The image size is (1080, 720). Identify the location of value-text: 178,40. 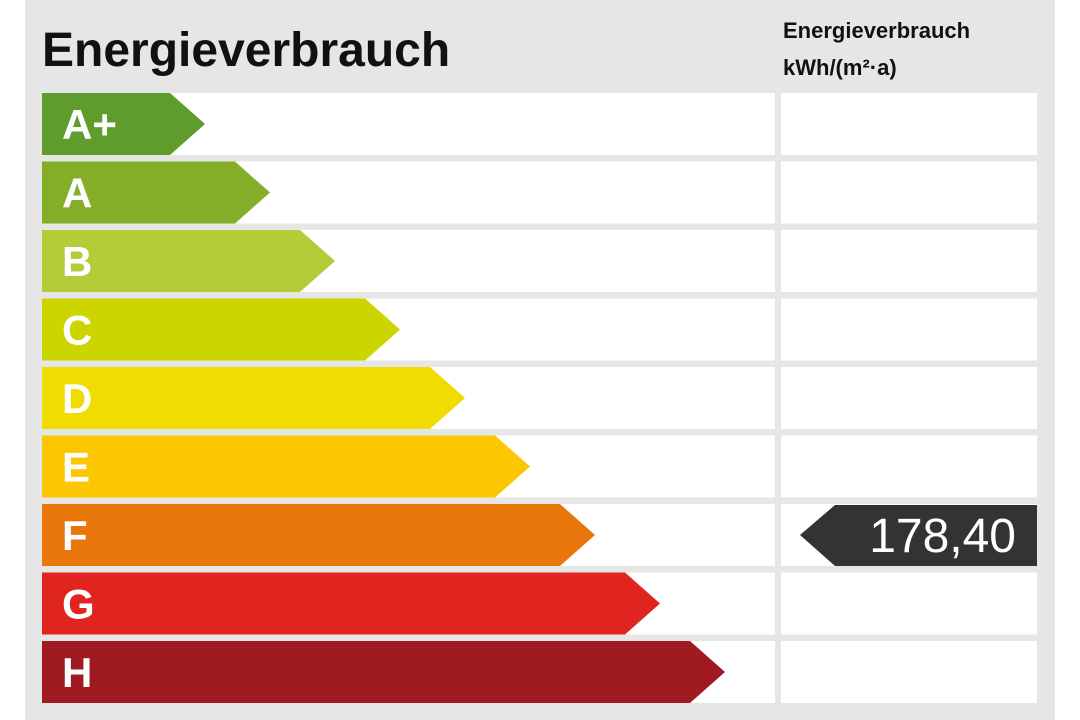
(942, 536).